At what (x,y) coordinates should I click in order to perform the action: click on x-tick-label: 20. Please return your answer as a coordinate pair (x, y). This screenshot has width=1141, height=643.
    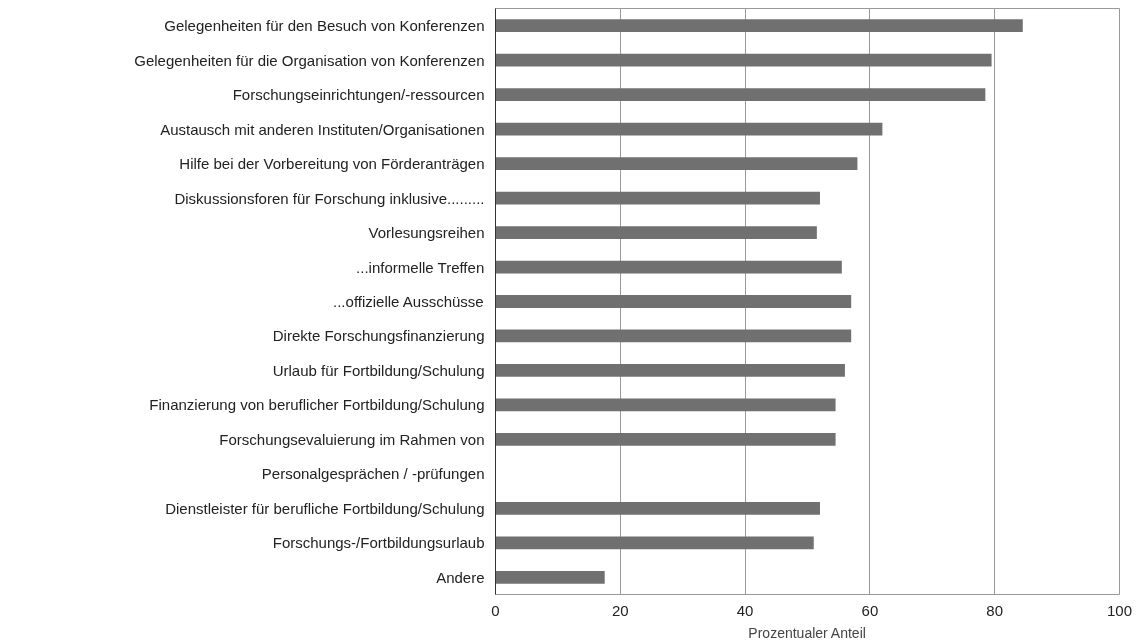
    Looking at the image, I should click on (620, 610).